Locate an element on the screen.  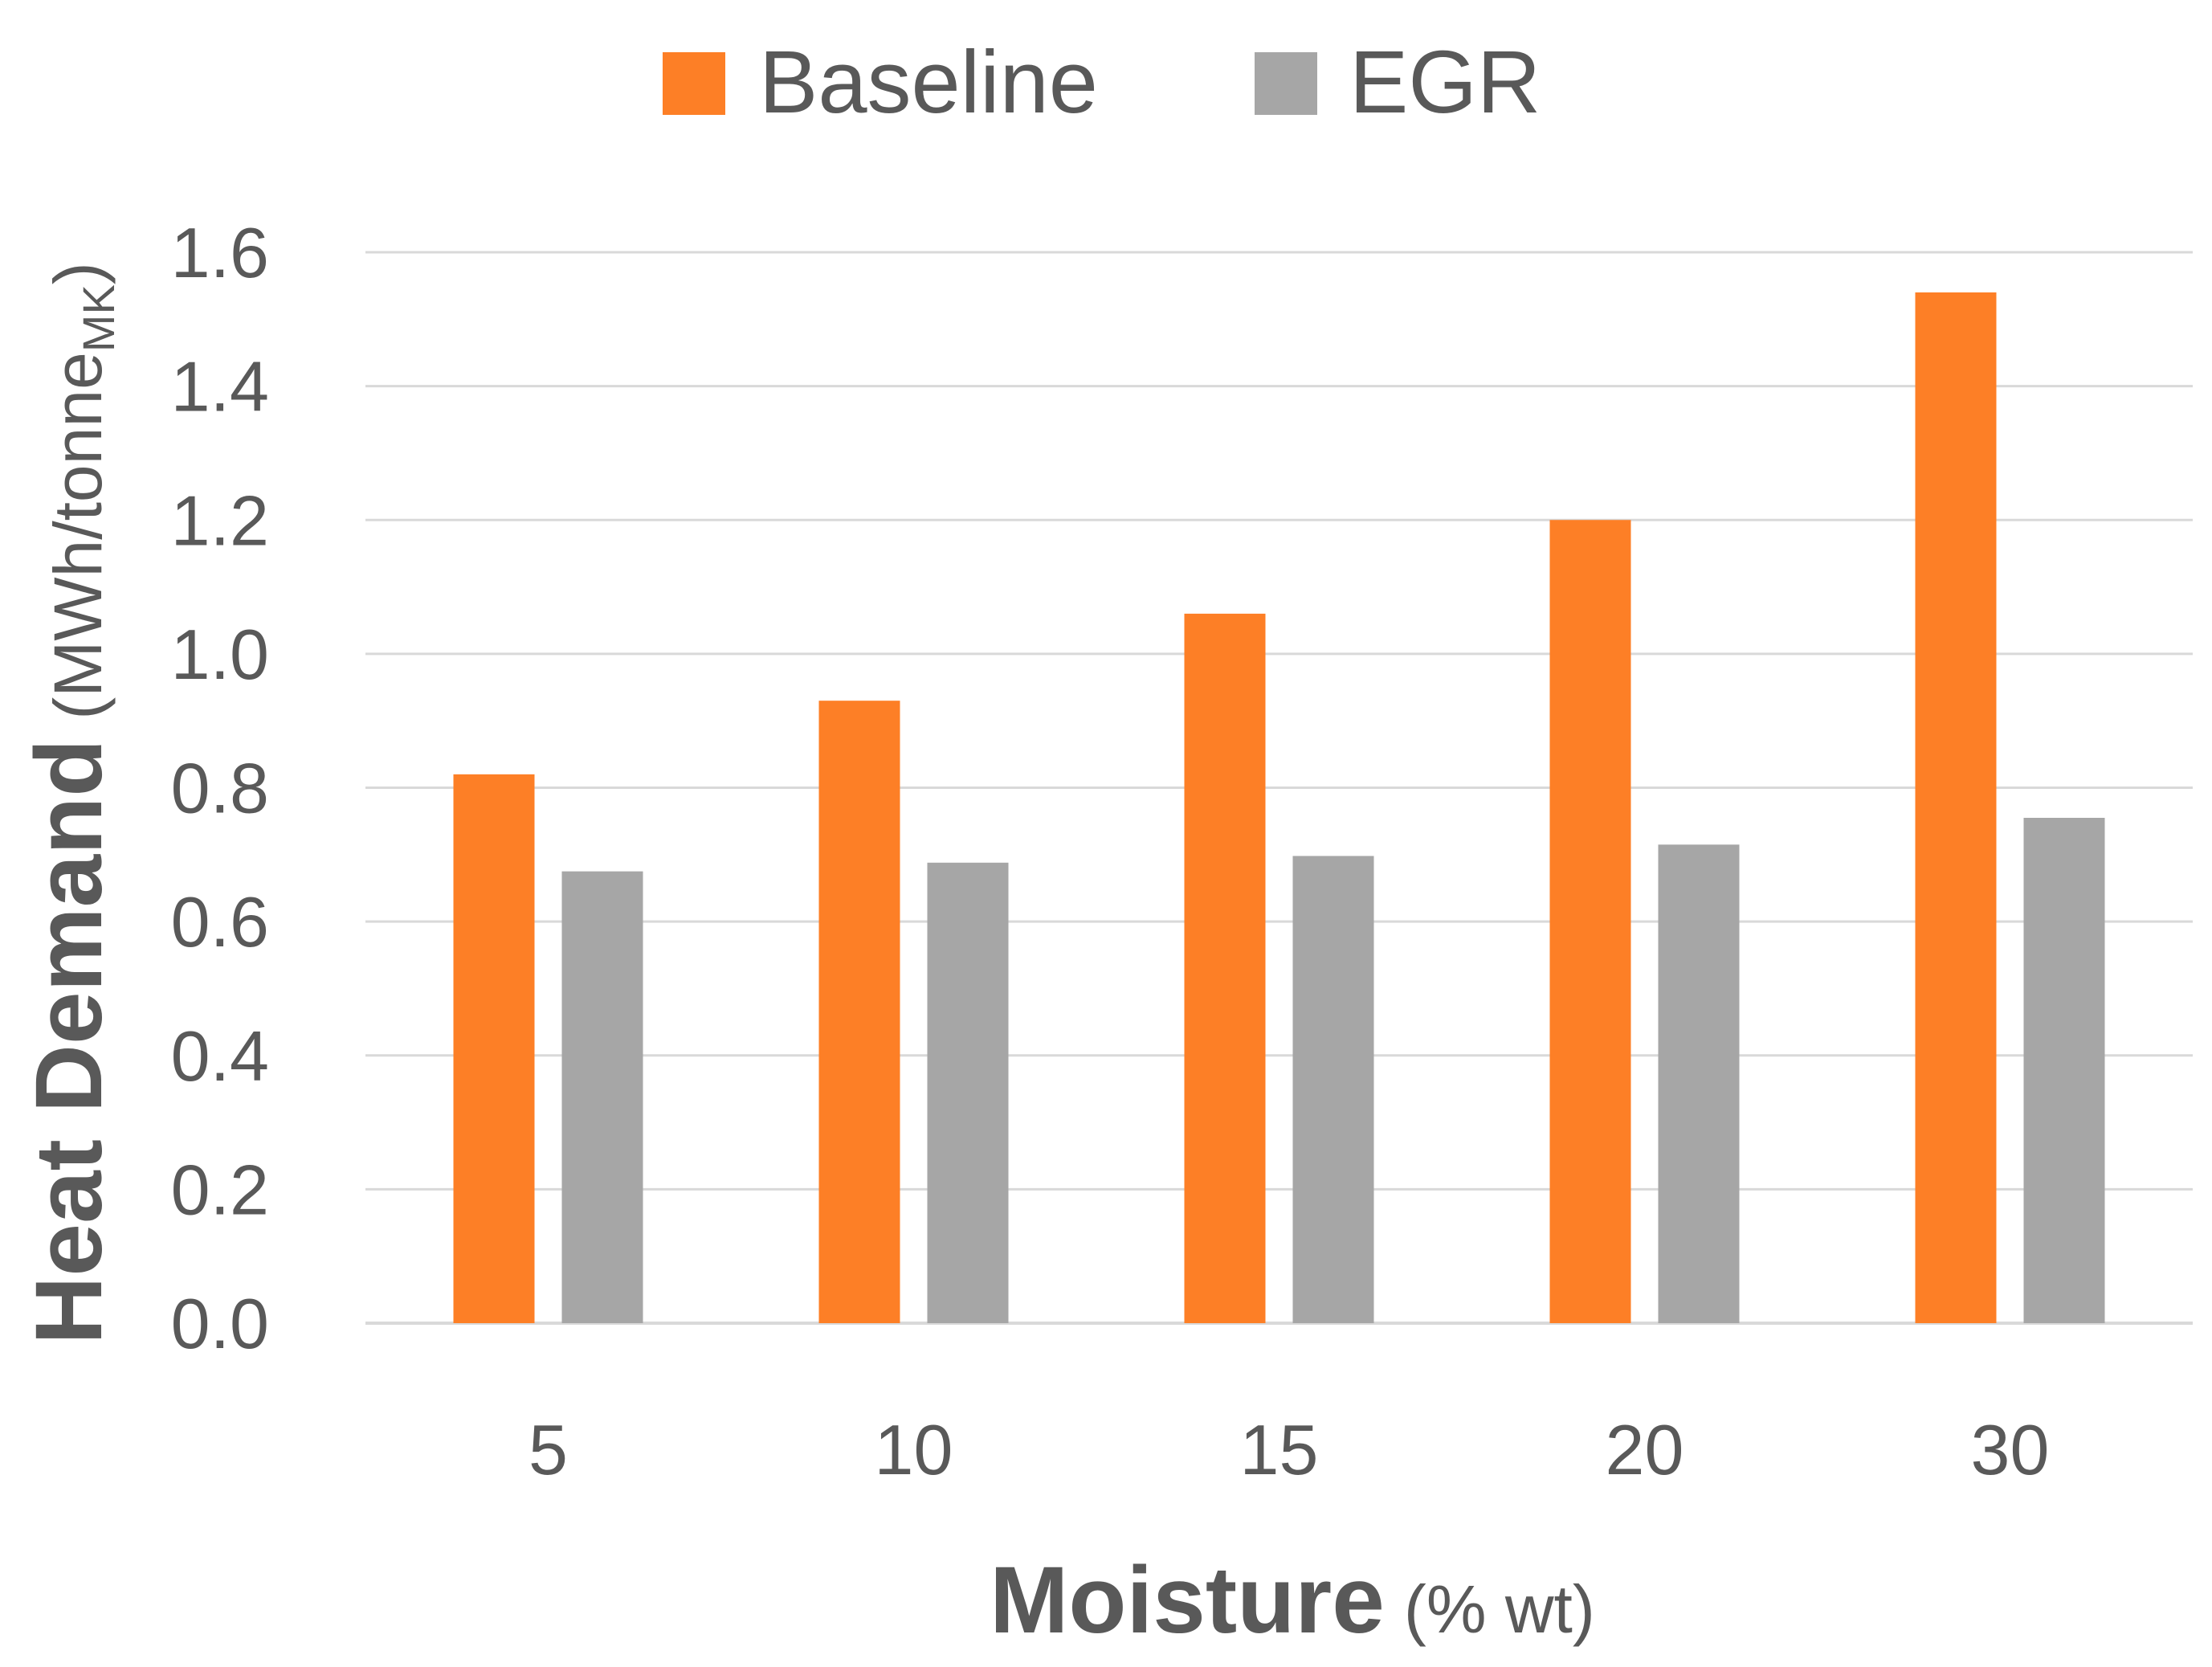
legend-swatch-baseline is located at coordinates (694, 83).